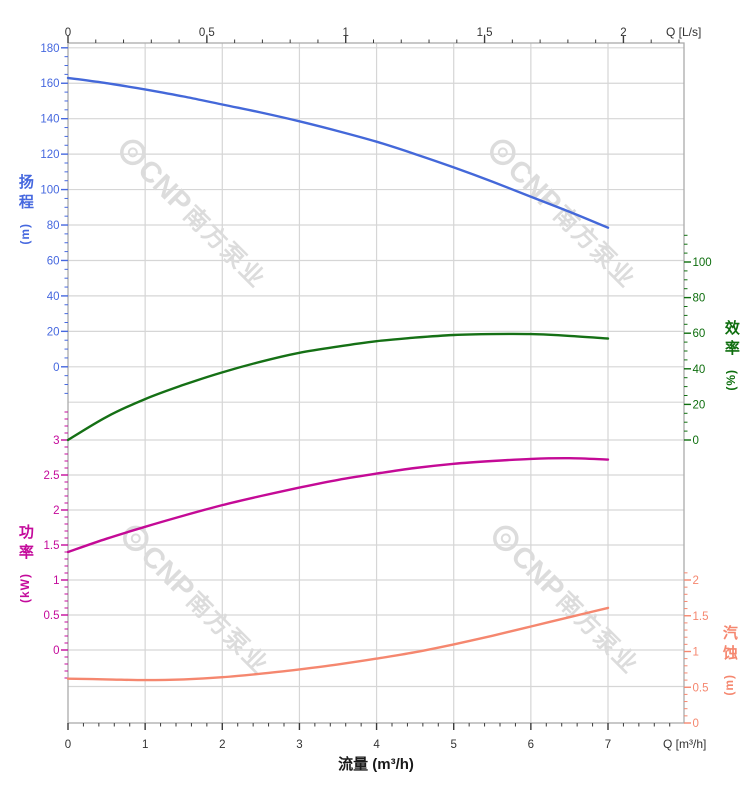 The image size is (752, 797). Describe the element at coordinates (222, 745) in the screenshot. I see `bottom-axis-tick-label: 2` at that location.